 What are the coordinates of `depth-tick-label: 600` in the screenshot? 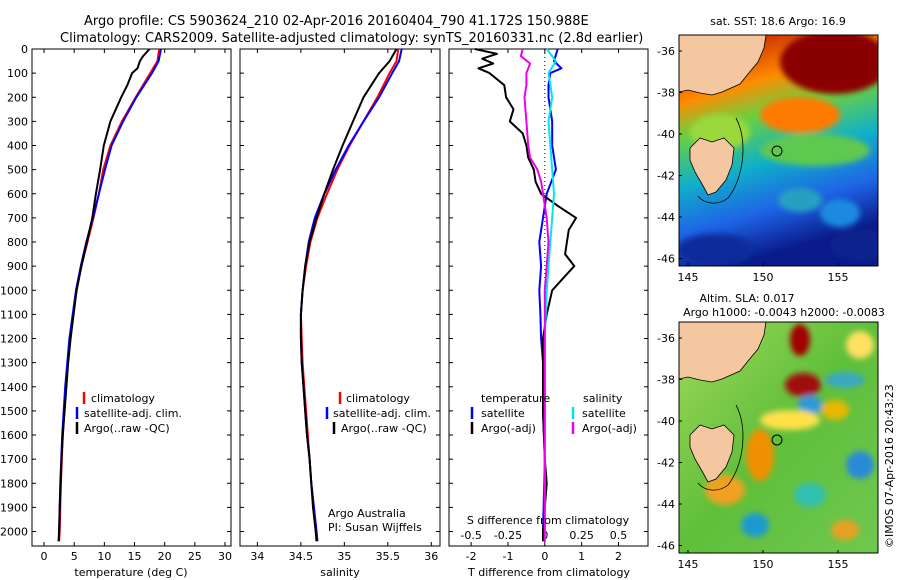 It's located at (17, 194).